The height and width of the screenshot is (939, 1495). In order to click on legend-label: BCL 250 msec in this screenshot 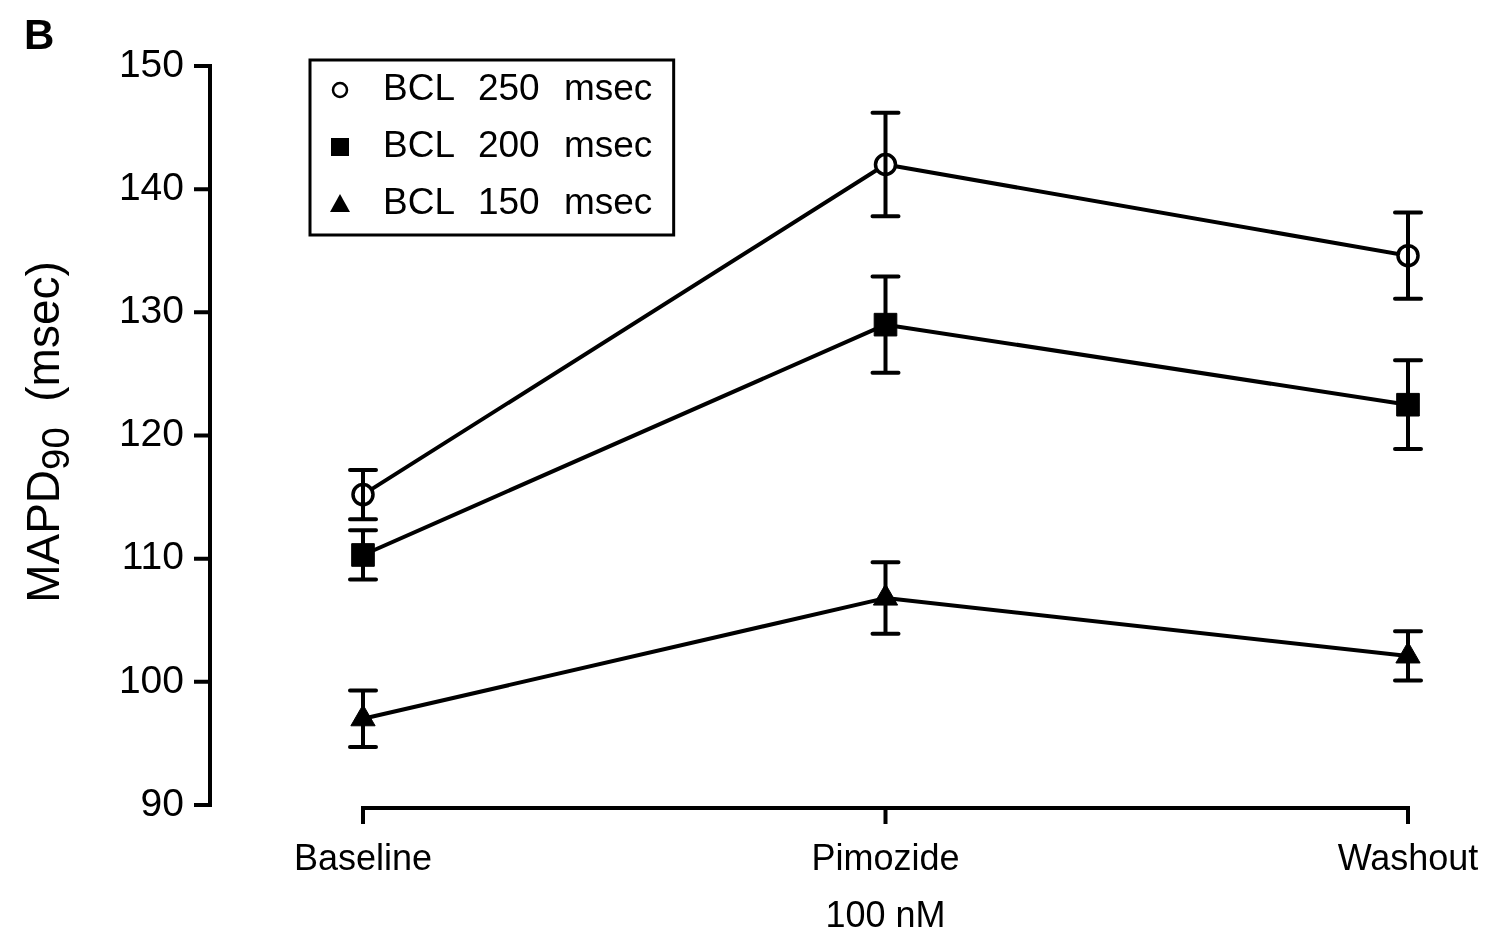, I will do `click(518, 88)`.